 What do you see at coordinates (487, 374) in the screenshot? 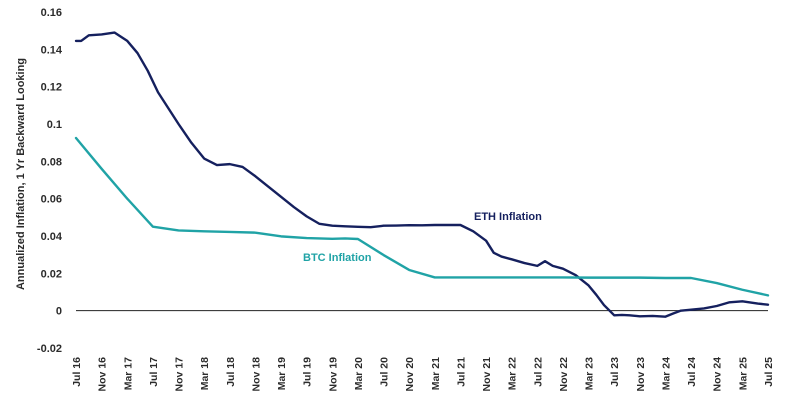
I see `x-tick-label: Nov 21` at bounding box center [487, 374].